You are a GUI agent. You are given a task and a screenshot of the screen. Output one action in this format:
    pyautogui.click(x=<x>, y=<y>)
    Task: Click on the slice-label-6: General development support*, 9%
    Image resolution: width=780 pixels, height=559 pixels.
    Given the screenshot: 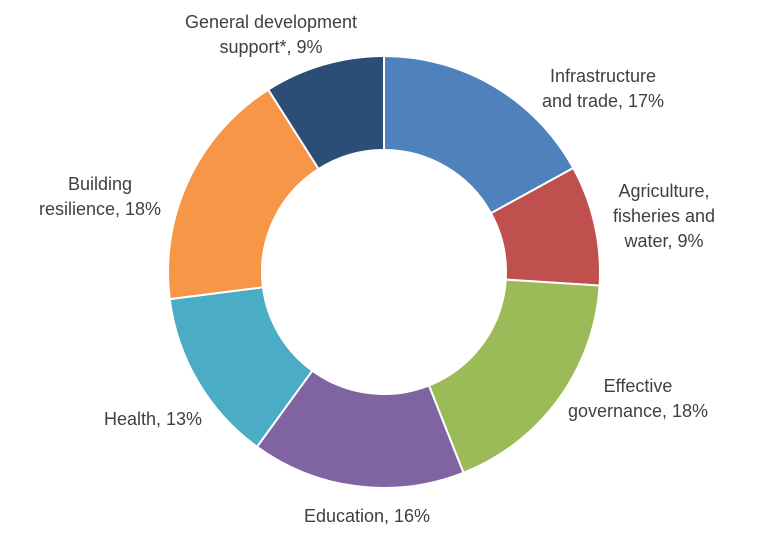 What is the action you would take?
    pyautogui.click(x=271, y=34)
    